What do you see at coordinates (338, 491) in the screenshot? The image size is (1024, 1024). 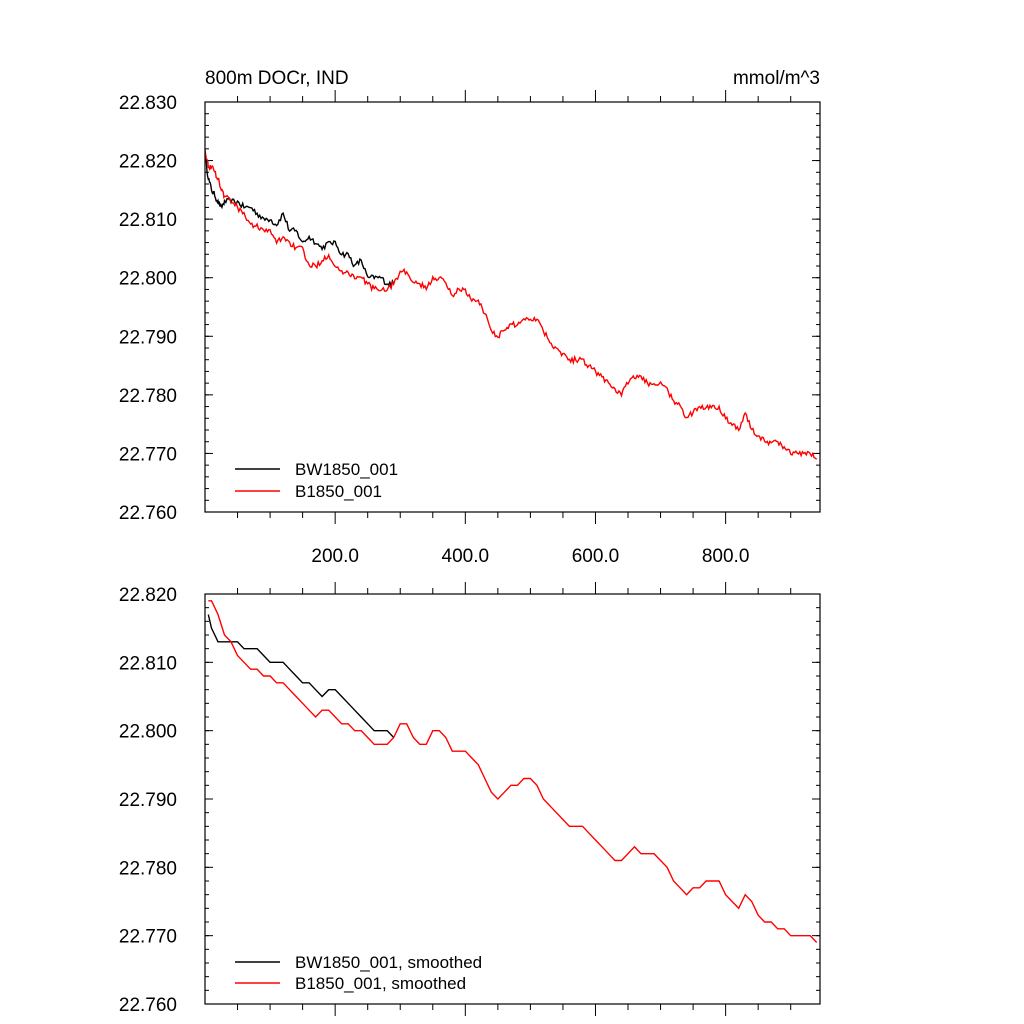 I see `legend-label-b1850: B1850_001` at bounding box center [338, 491].